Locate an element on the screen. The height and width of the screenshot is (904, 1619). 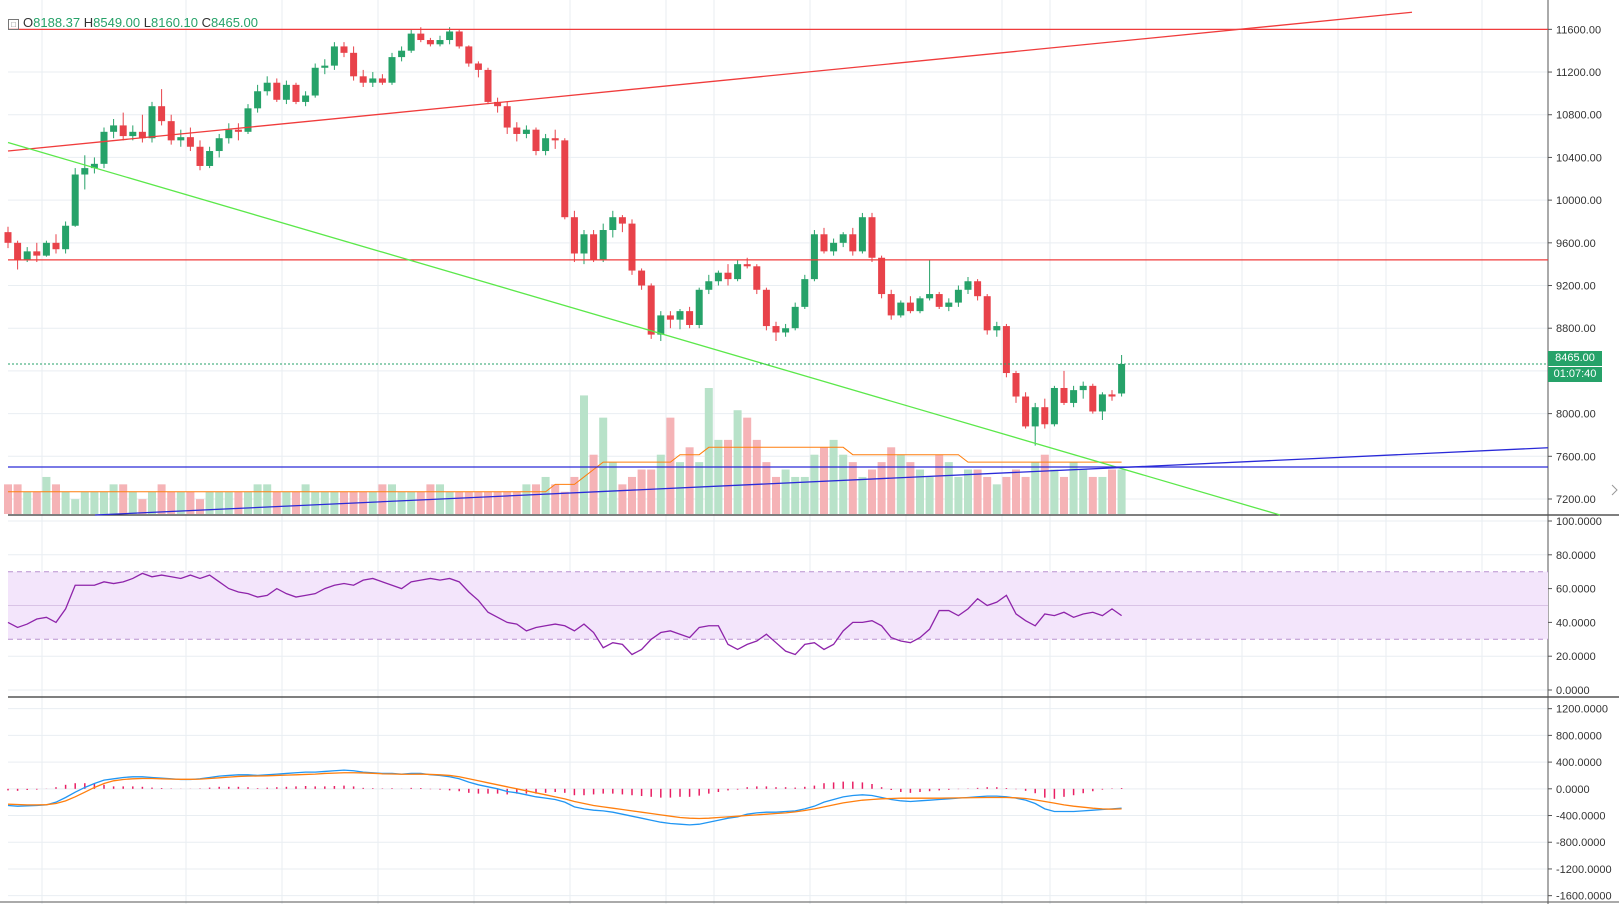
open-value: 8188.37 is located at coordinates (57, 22).